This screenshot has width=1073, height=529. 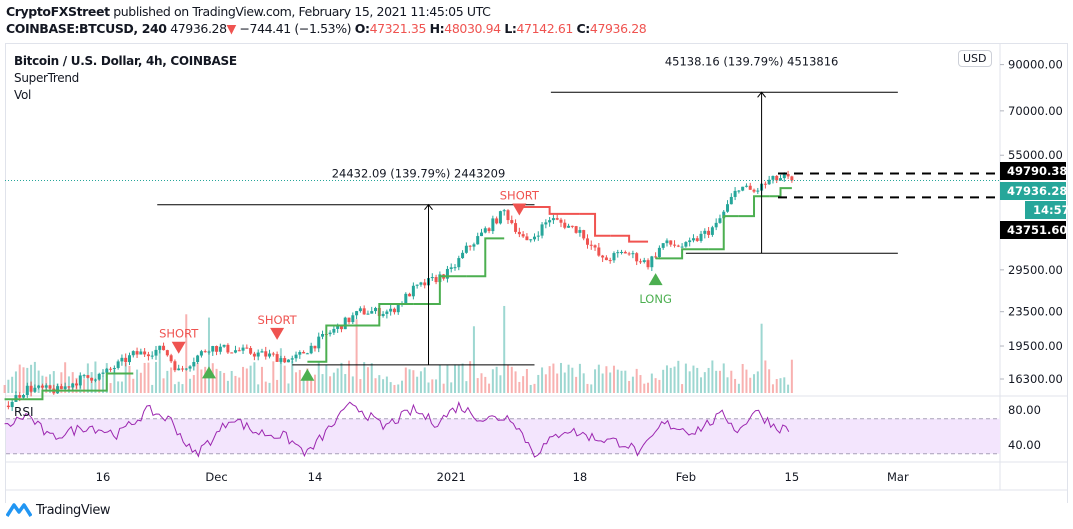 I want to click on price-label-box, so click(x=1033, y=171).